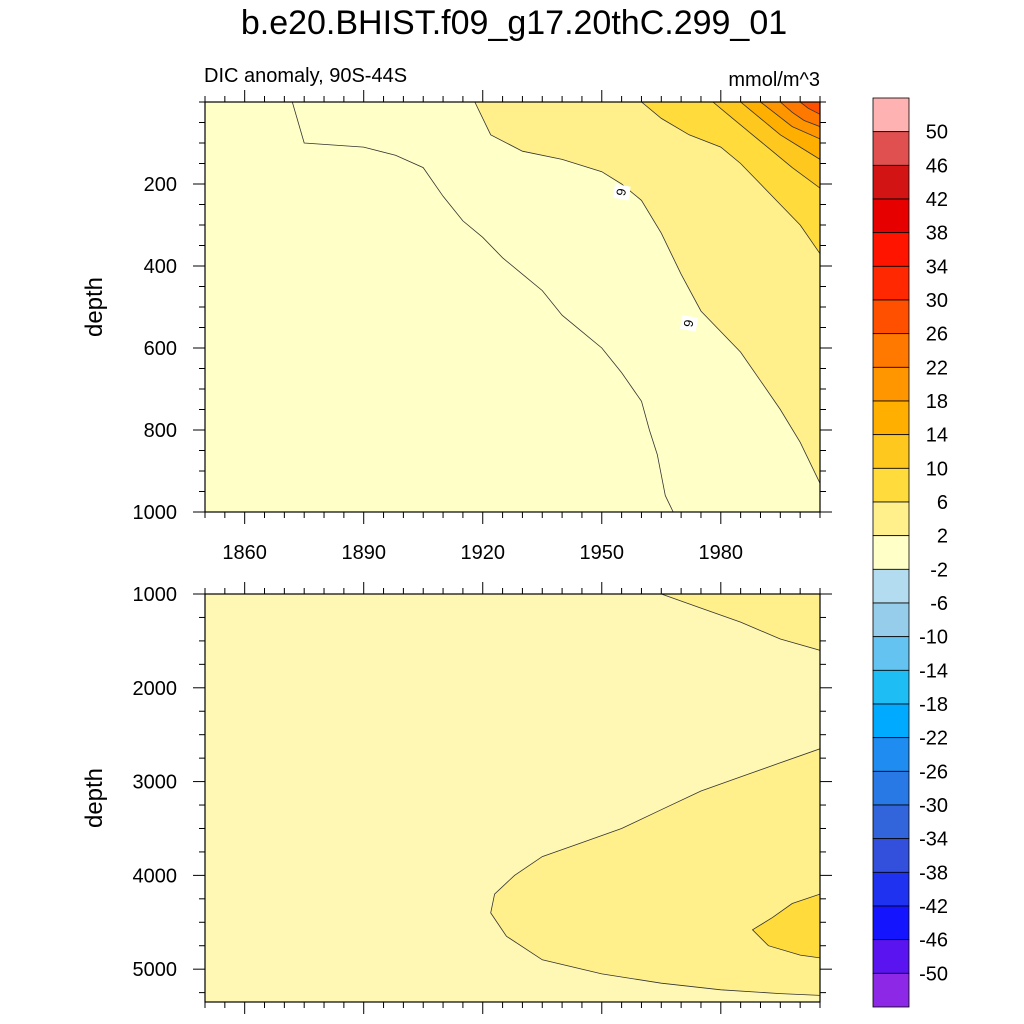  What do you see at coordinates (933, 671) in the screenshot?
I see `colorbar-label: -14` at bounding box center [933, 671].